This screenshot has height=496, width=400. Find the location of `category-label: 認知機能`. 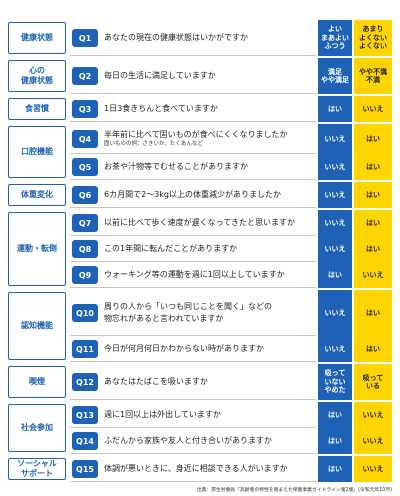

category-label: 認知機能 is located at coordinates (37, 326).